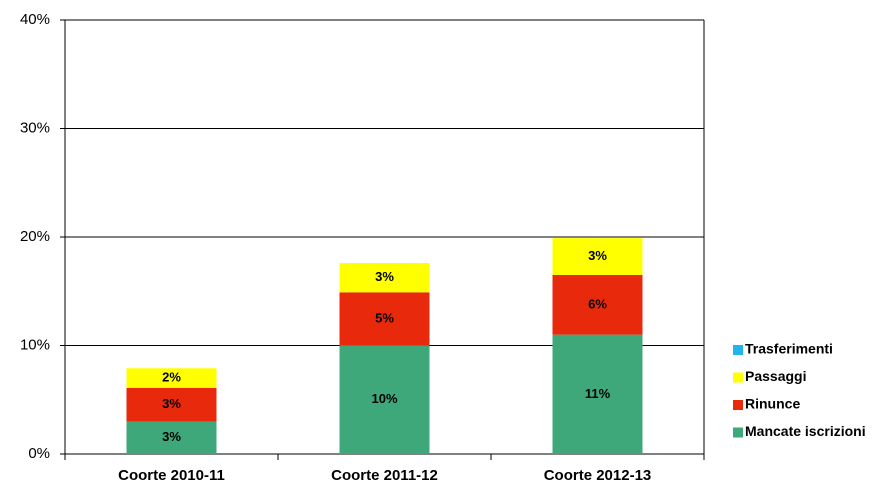 The height and width of the screenshot is (488, 892). What do you see at coordinates (35, 344) in the screenshot?
I see `y-tick-label: 10%` at bounding box center [35, 344].